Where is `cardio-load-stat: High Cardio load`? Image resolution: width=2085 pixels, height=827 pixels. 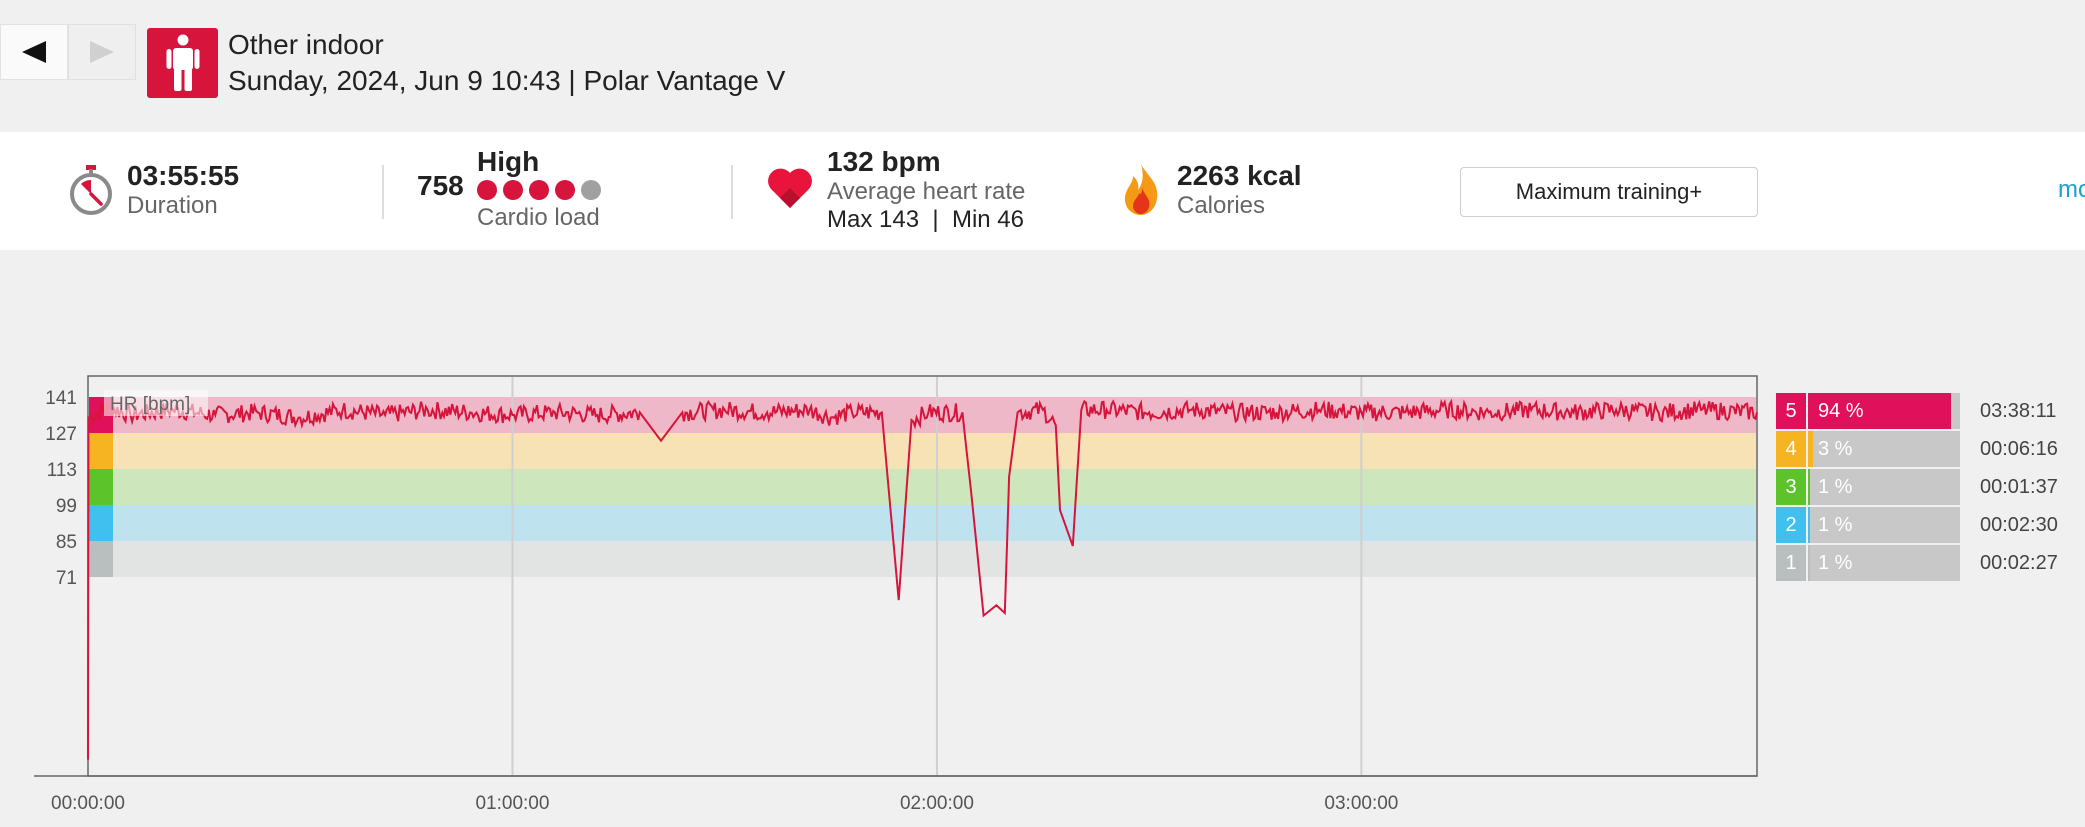
cardio-load-stat: High Cardio load is located at coordinates (539, 189).